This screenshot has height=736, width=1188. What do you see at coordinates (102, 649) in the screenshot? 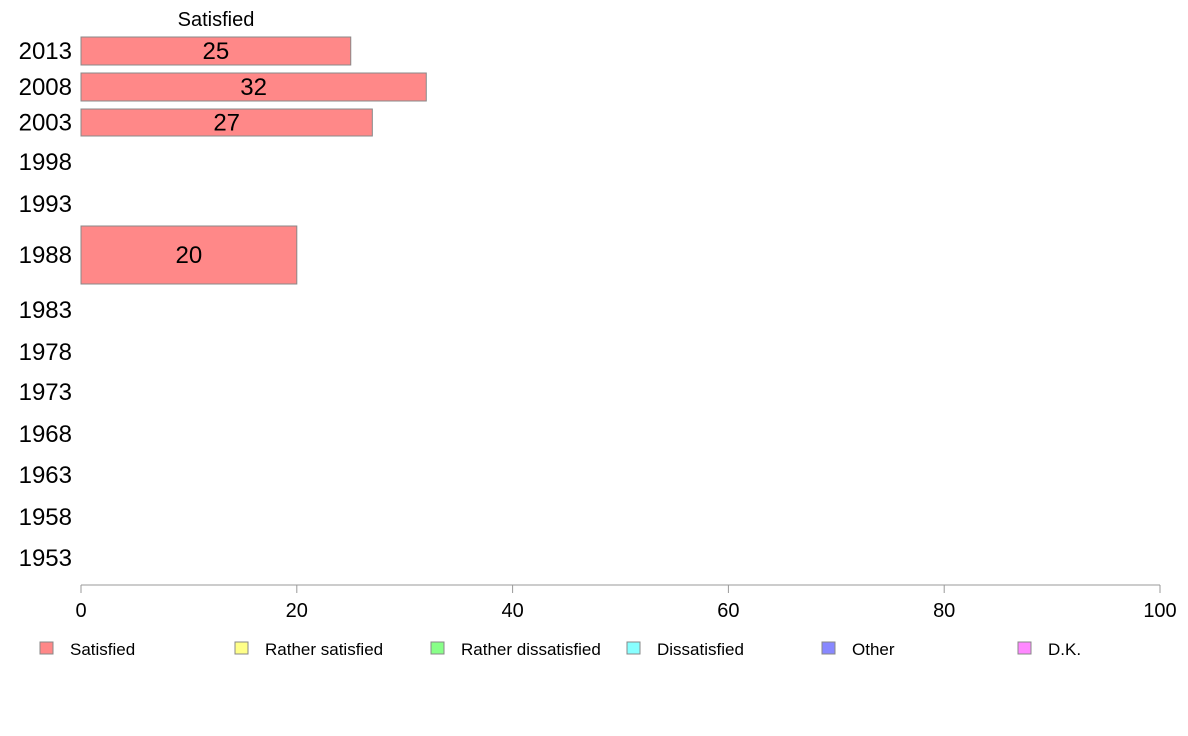
I see `legend-label: Satisfied` at bounding box center [102, 649].